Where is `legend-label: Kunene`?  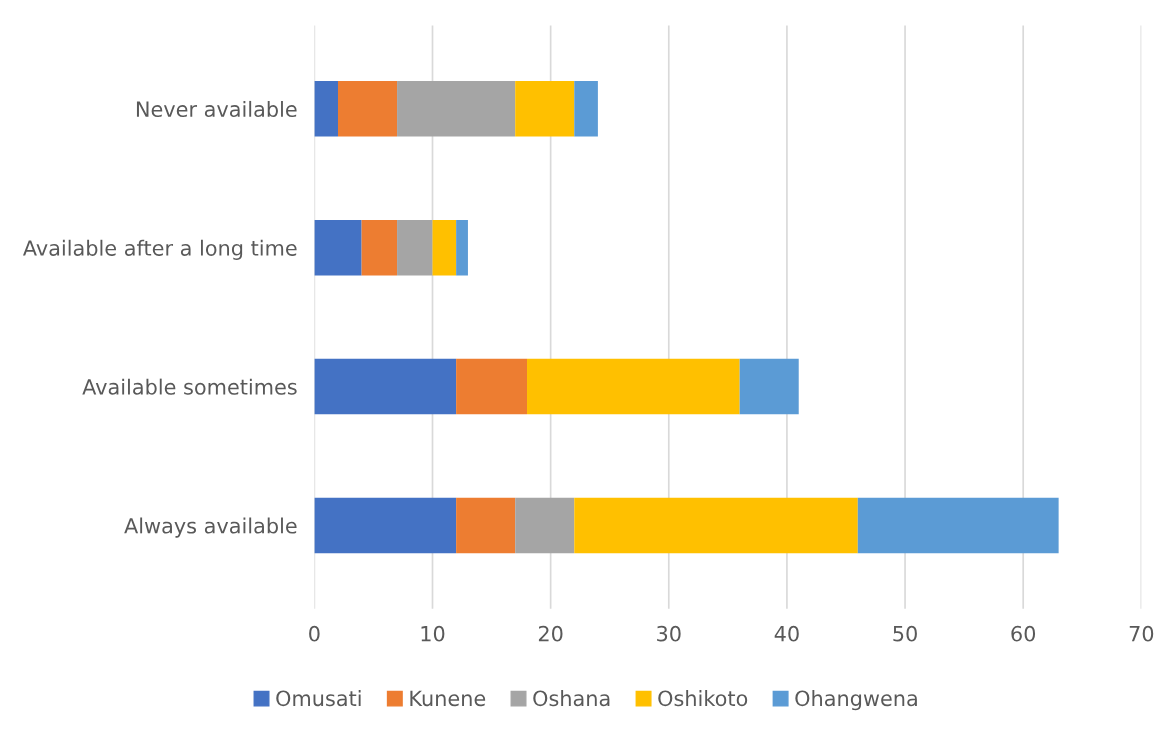
legend-label: Kunene is located at coordinates (448, 698).